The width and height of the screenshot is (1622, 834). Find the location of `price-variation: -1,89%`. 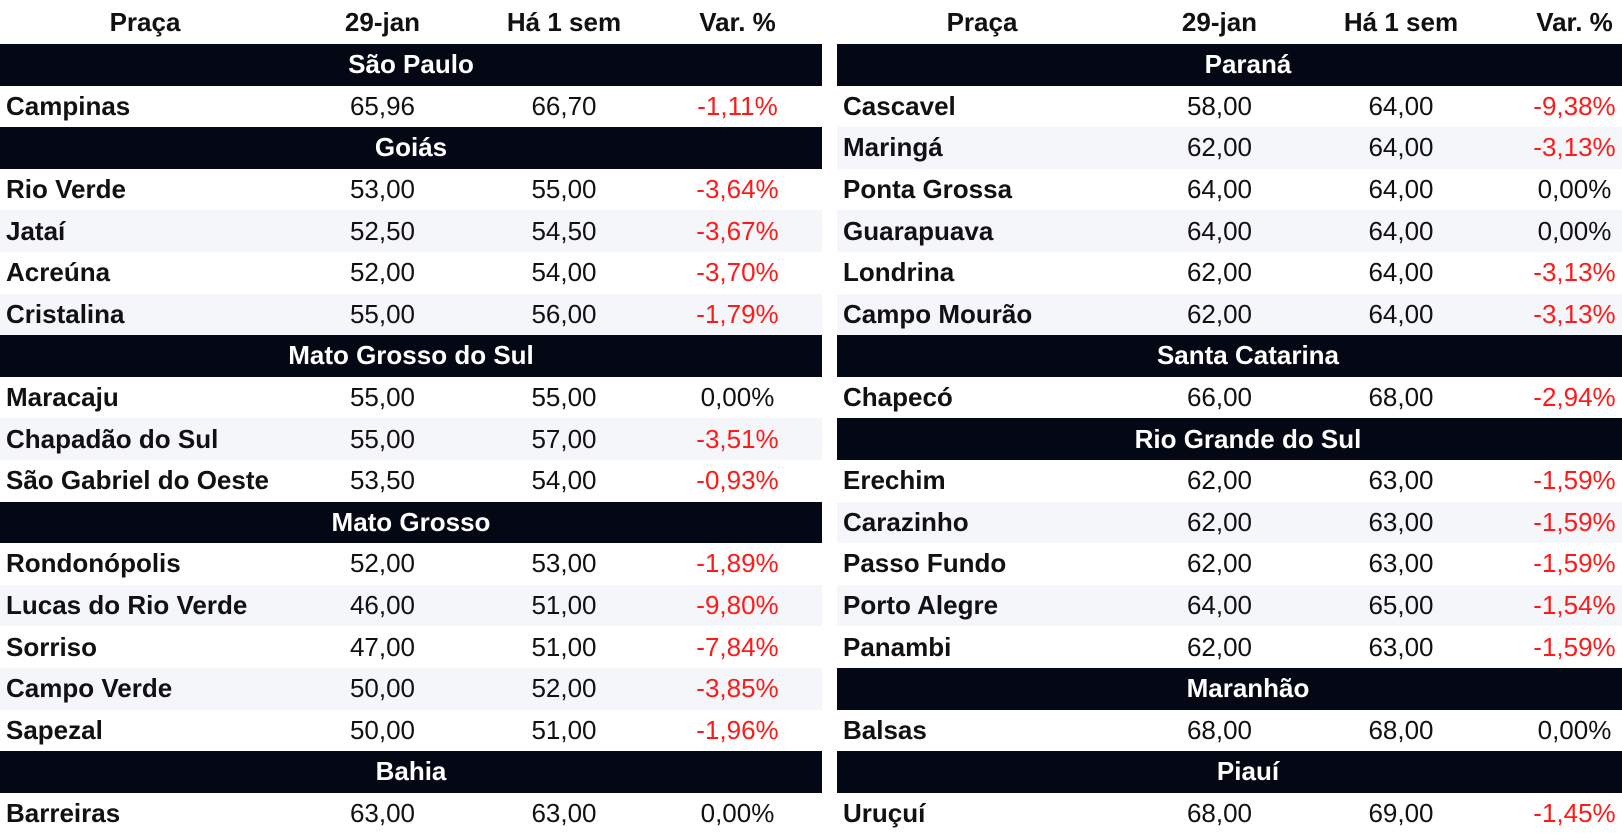

price-variation: -1,89% is located at coordinates (737, 563).